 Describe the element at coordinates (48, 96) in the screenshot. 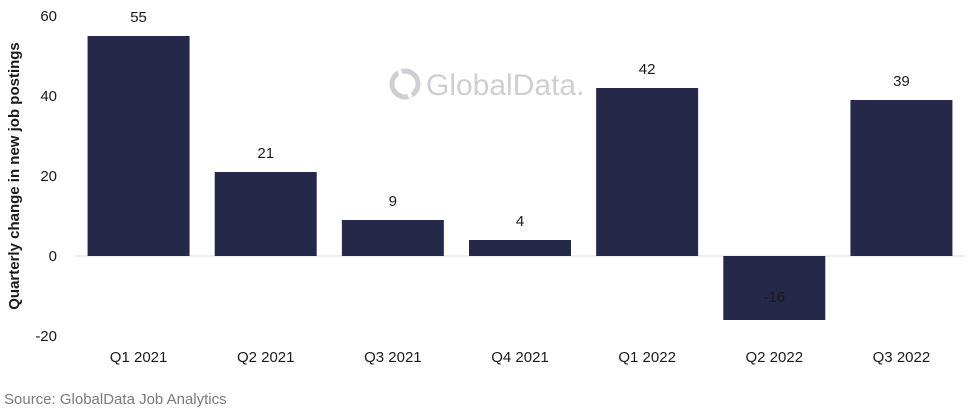

I see `y-tick-label: 40` at that location.